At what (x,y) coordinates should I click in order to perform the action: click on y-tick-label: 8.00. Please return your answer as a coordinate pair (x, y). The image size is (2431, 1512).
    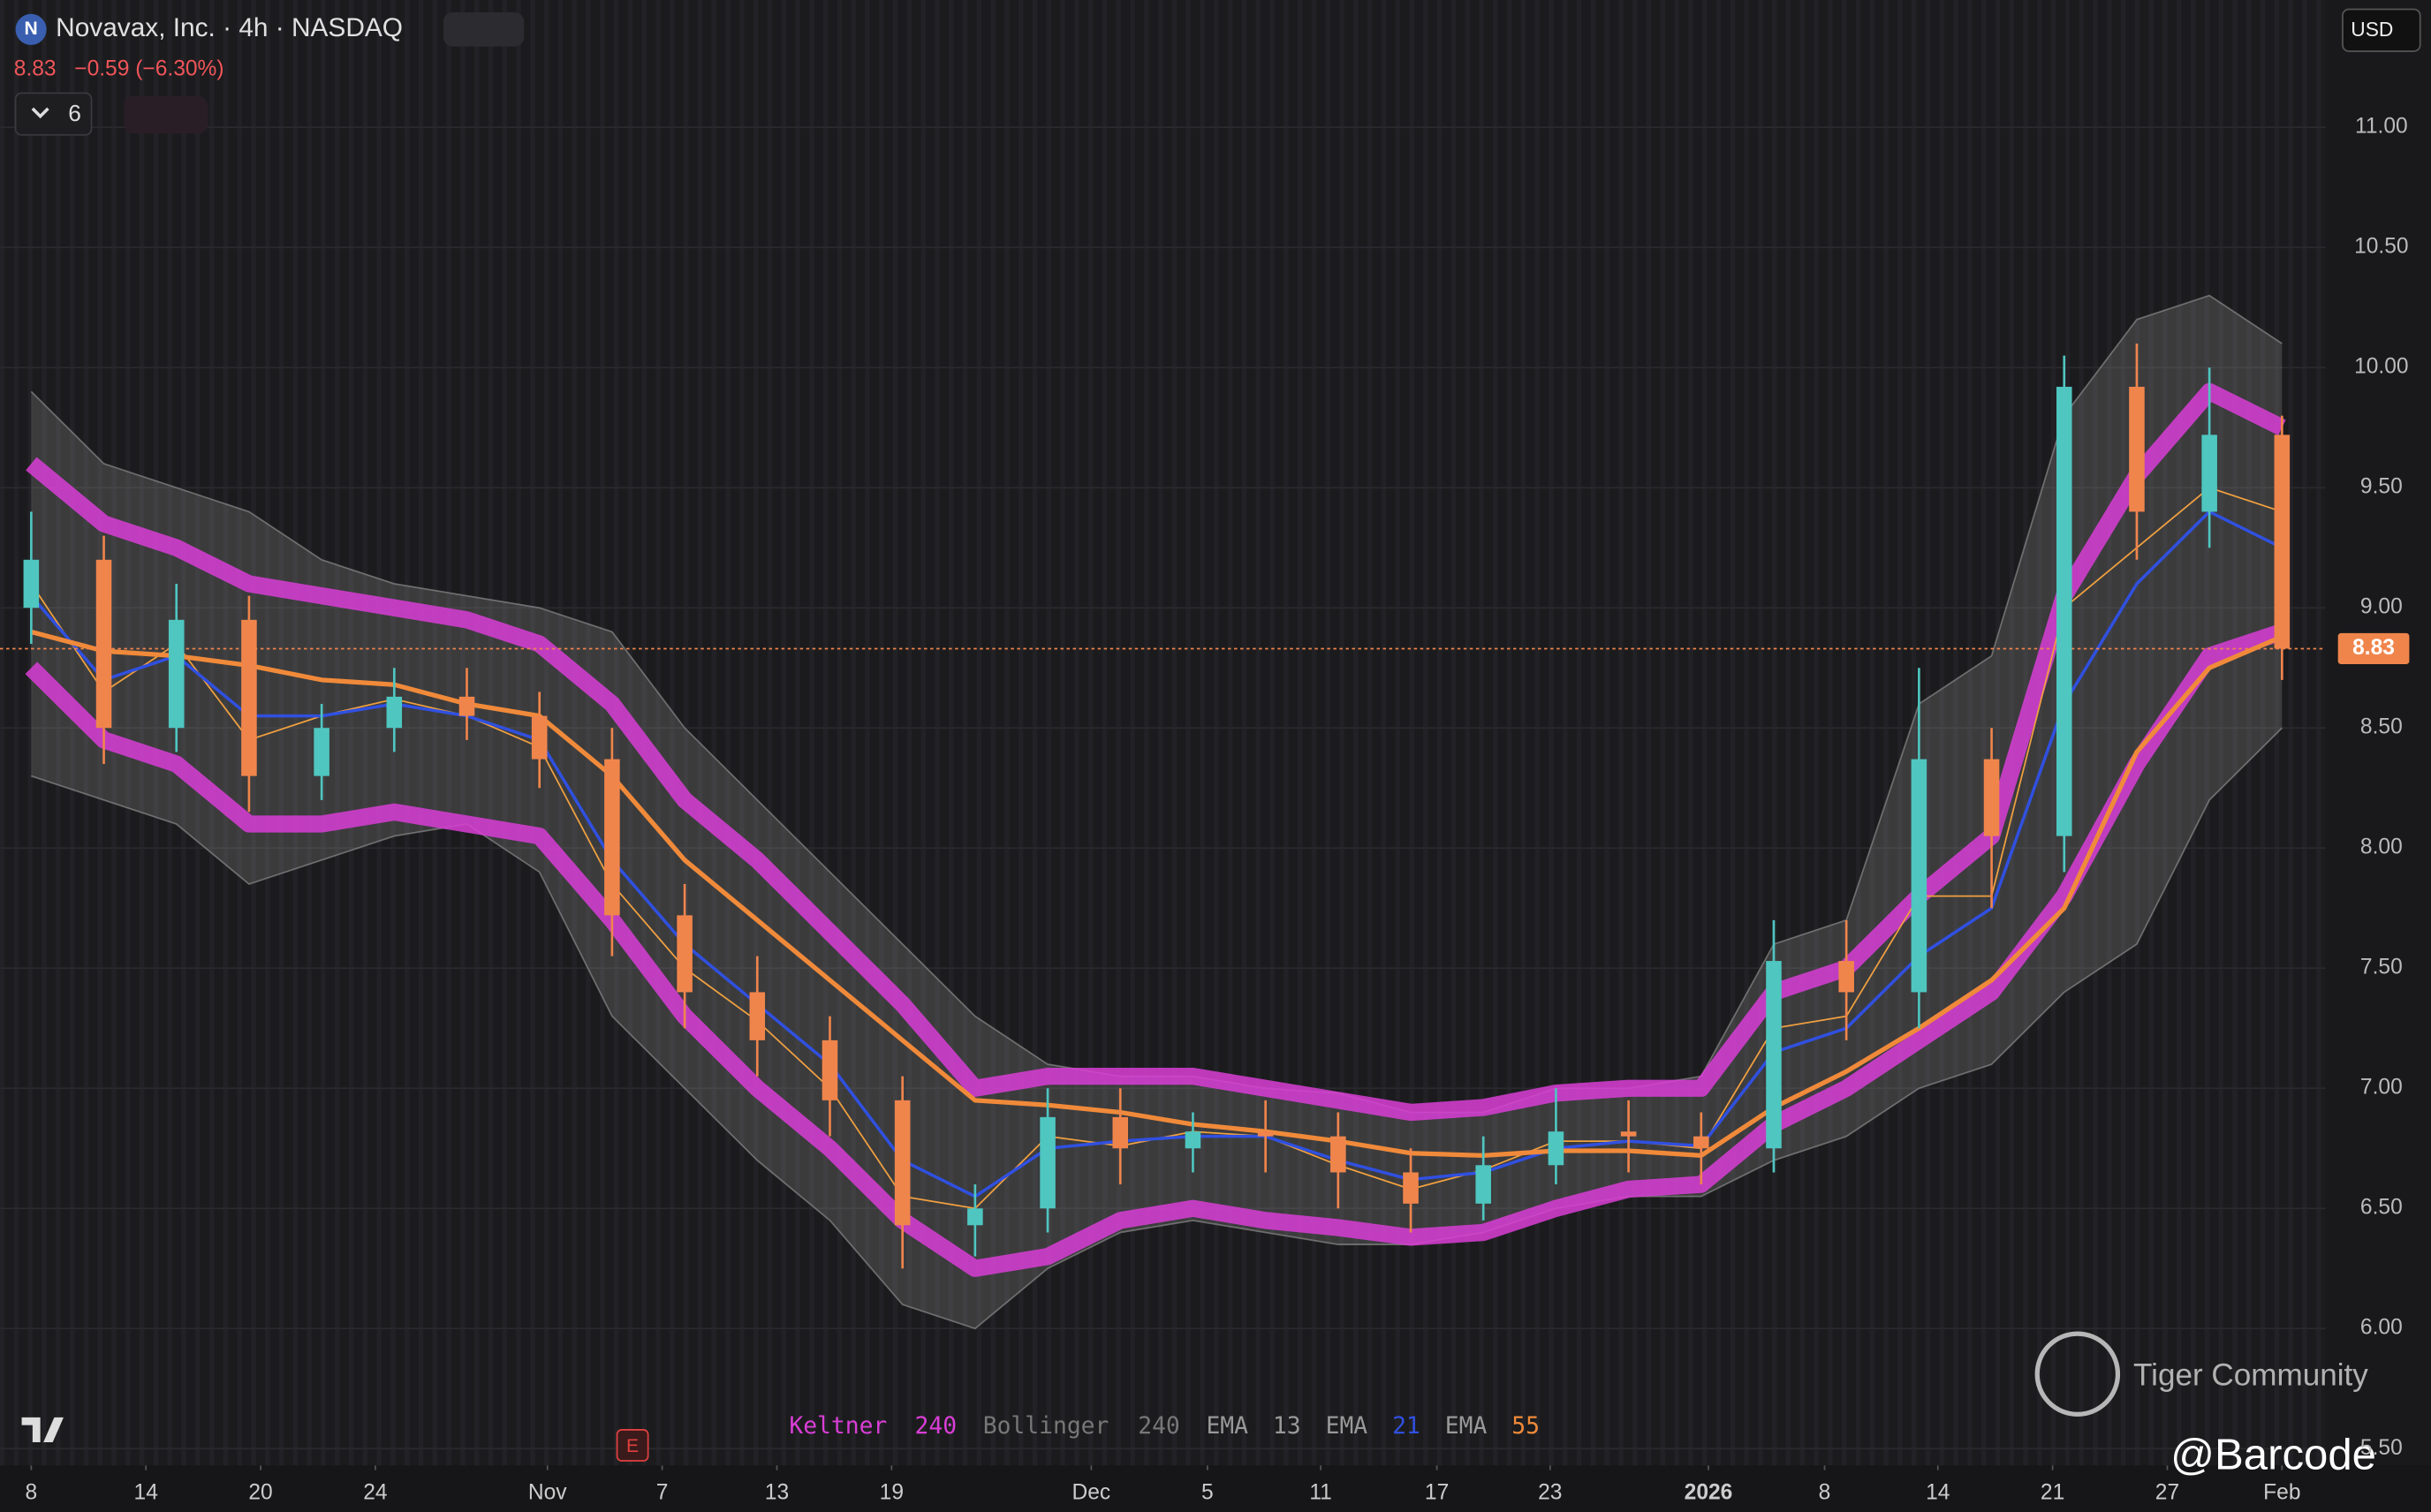
    Looking at the image, I should click on (2381, 847).